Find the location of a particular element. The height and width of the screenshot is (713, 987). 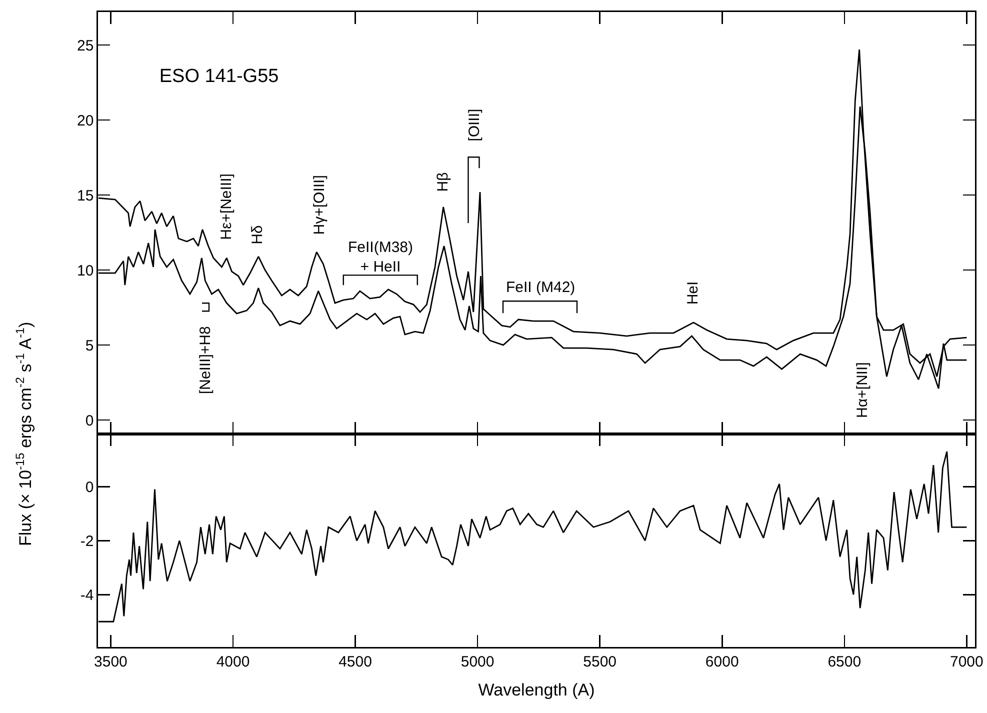

annotation: Hα+[NII] is located at coordinates (862, 390).